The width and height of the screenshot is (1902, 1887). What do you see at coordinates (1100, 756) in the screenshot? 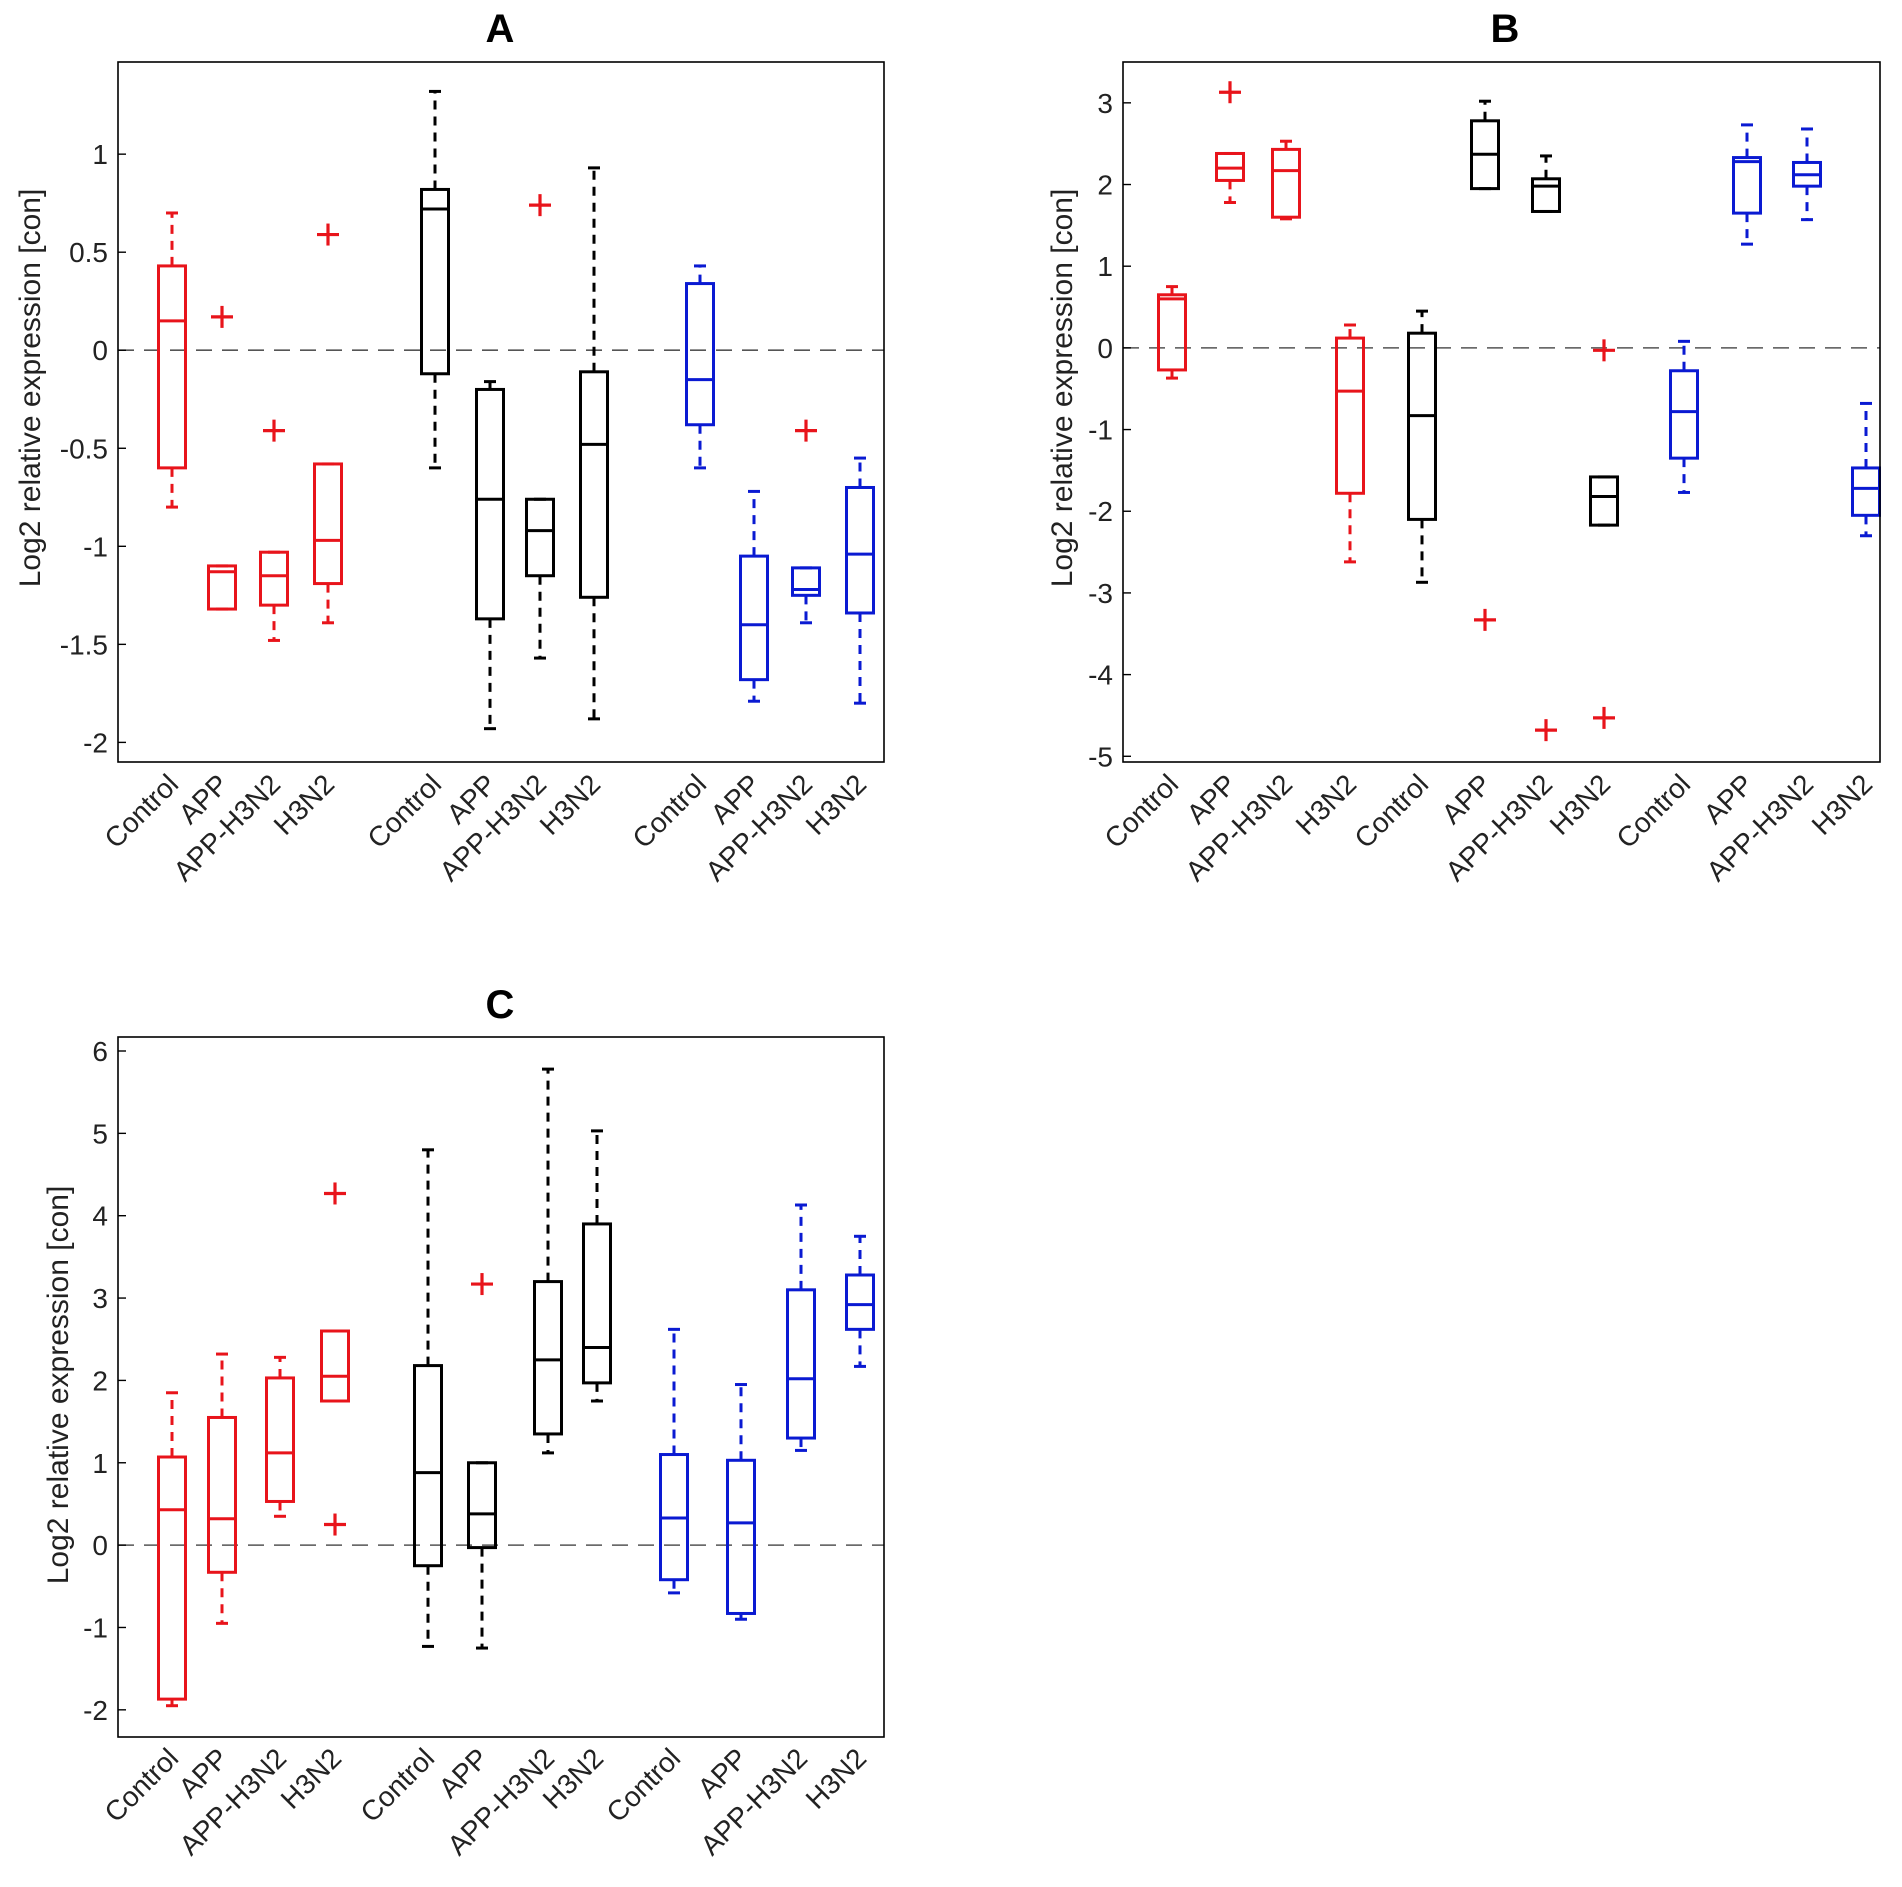
I see `y-tick-label: -5` at bounding box center [1100, 756].